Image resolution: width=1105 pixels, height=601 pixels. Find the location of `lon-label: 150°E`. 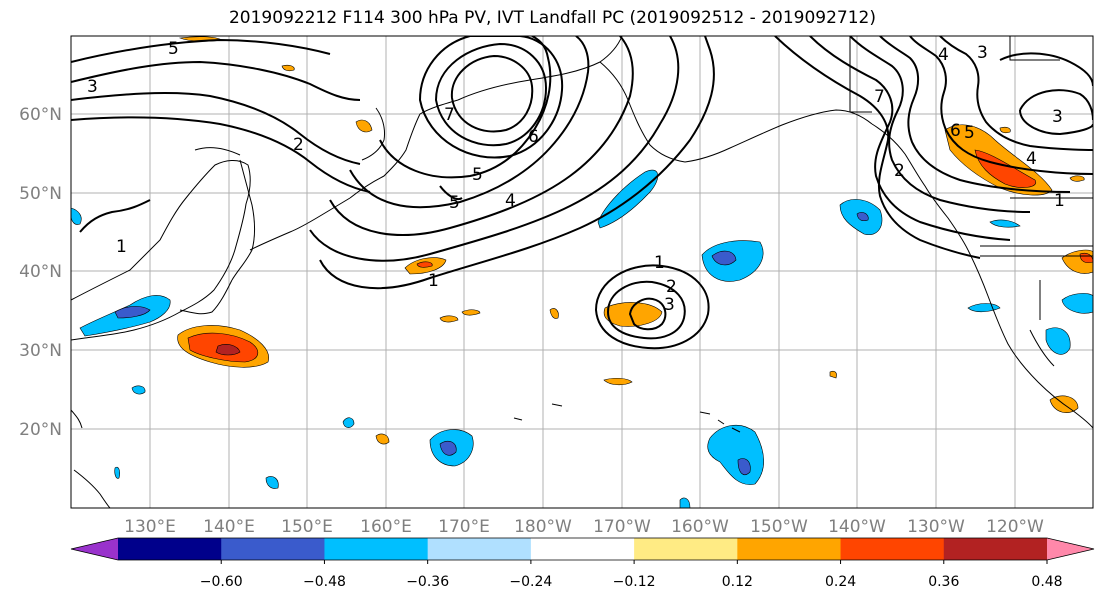

lon-label: 150°E is located at coordinates (307, 527).